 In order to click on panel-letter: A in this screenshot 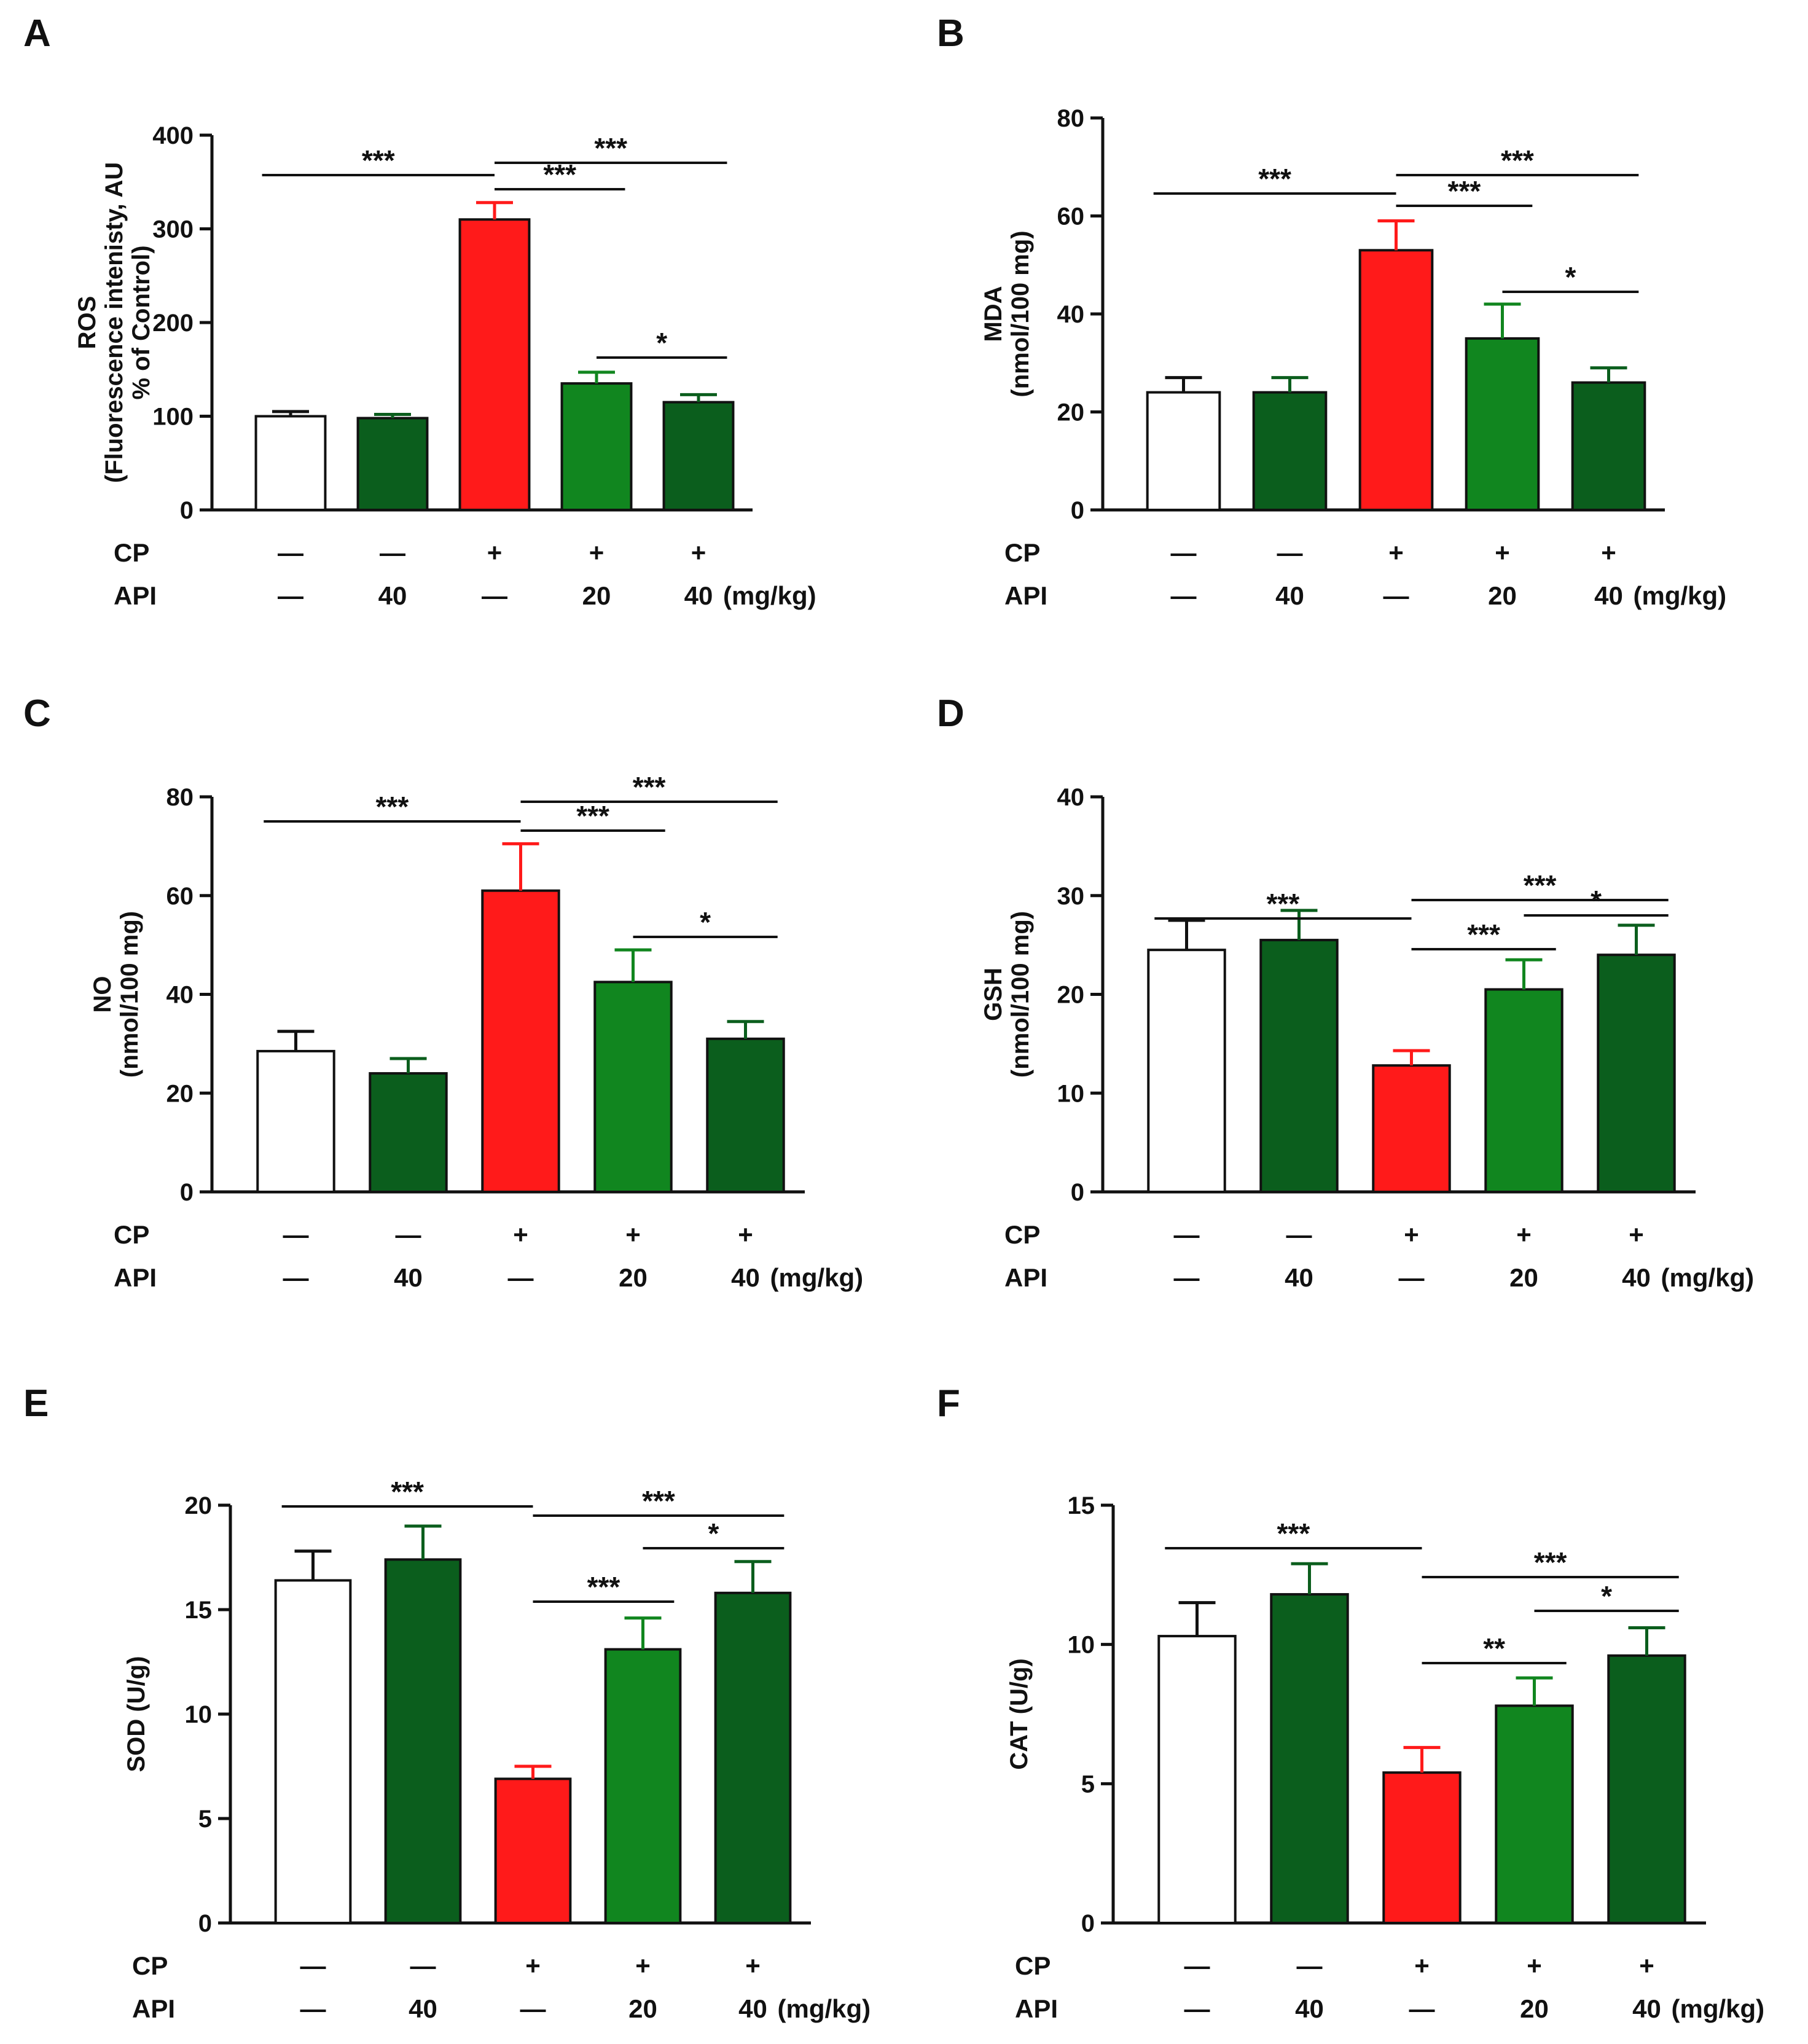, I will do `click(37, 33)`.